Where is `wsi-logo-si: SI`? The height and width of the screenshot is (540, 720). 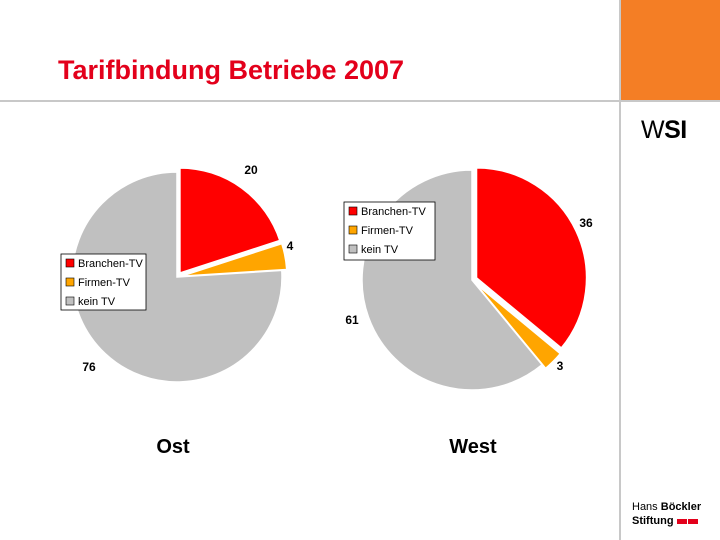
wsi-logo-si: SI is located at coordinates (675, 130).